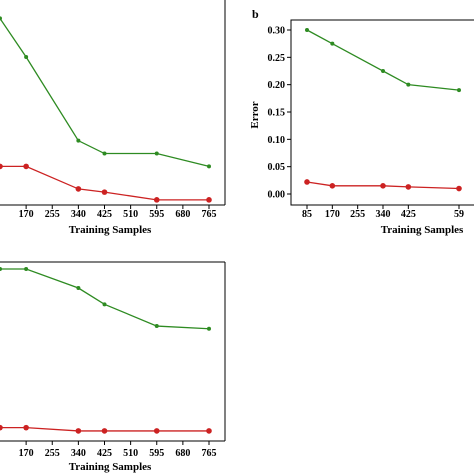 This screenshot has width=474, height=474. What do you see at coordinates (277, 167) in the screenshot?
I see `y-tick-label: 0.05` at bounding box center [277, 167].